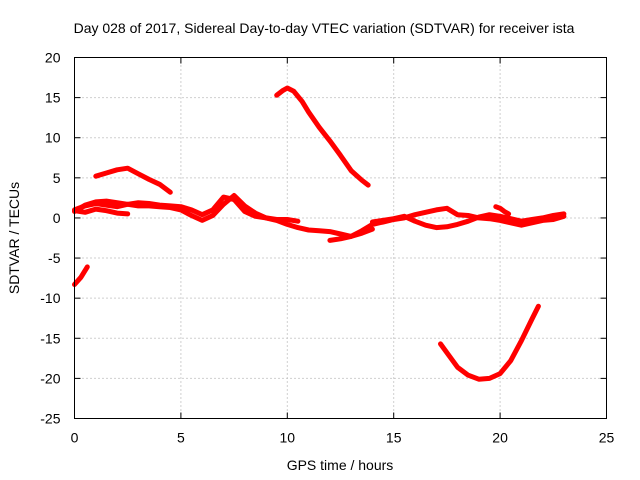 The width and height of the screenshot is (640, 480). I want to click on x-tick-label: 5, so click(181, 438).